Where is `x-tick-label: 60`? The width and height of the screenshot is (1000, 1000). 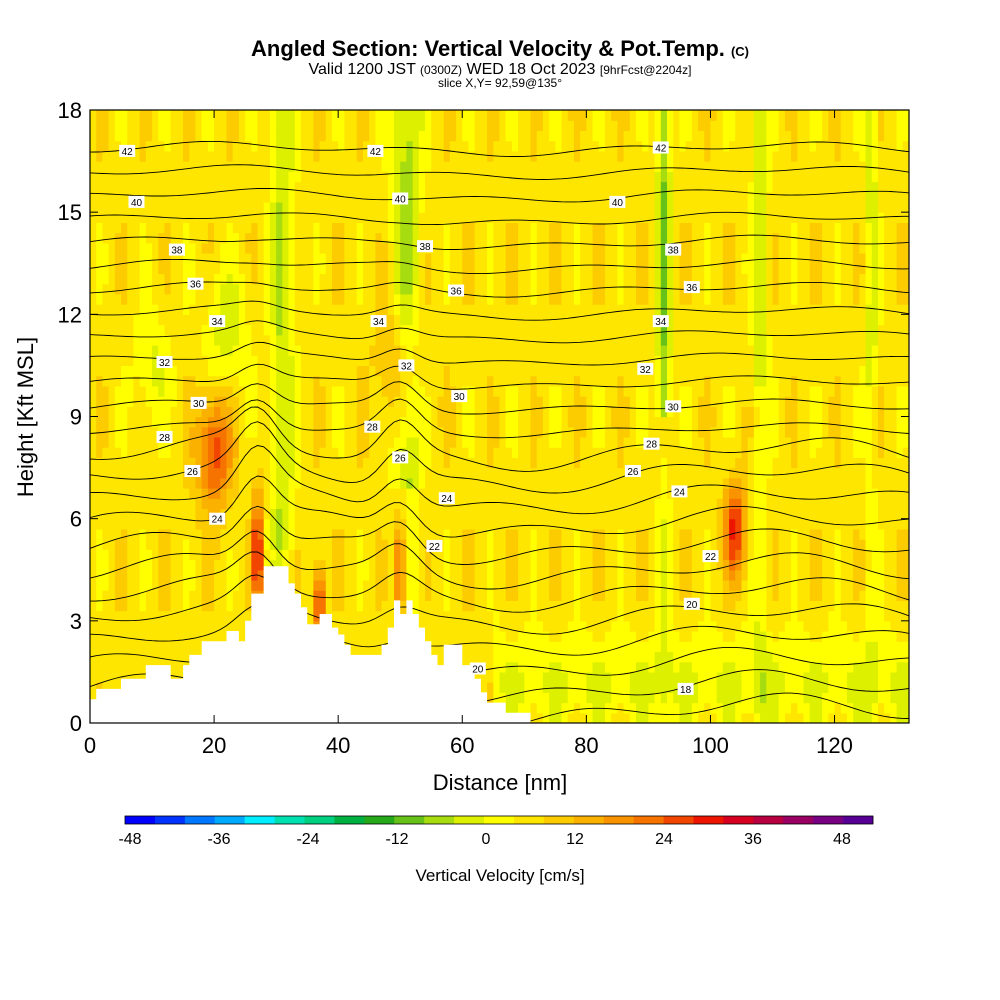
x-tick-label: 60 is located at coordinates (462, 745).